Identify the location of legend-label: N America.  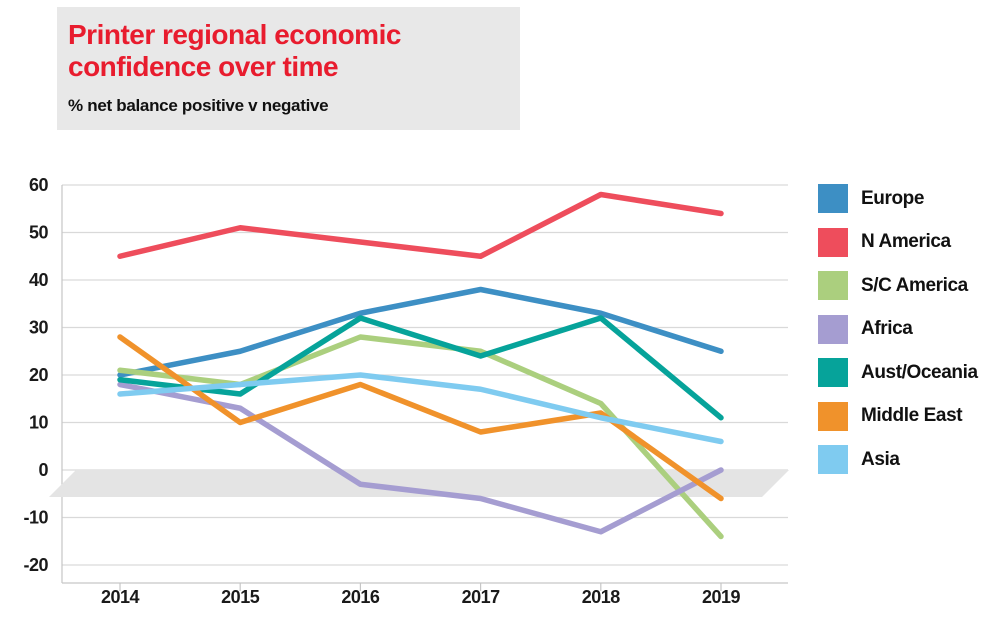
(906, 241).